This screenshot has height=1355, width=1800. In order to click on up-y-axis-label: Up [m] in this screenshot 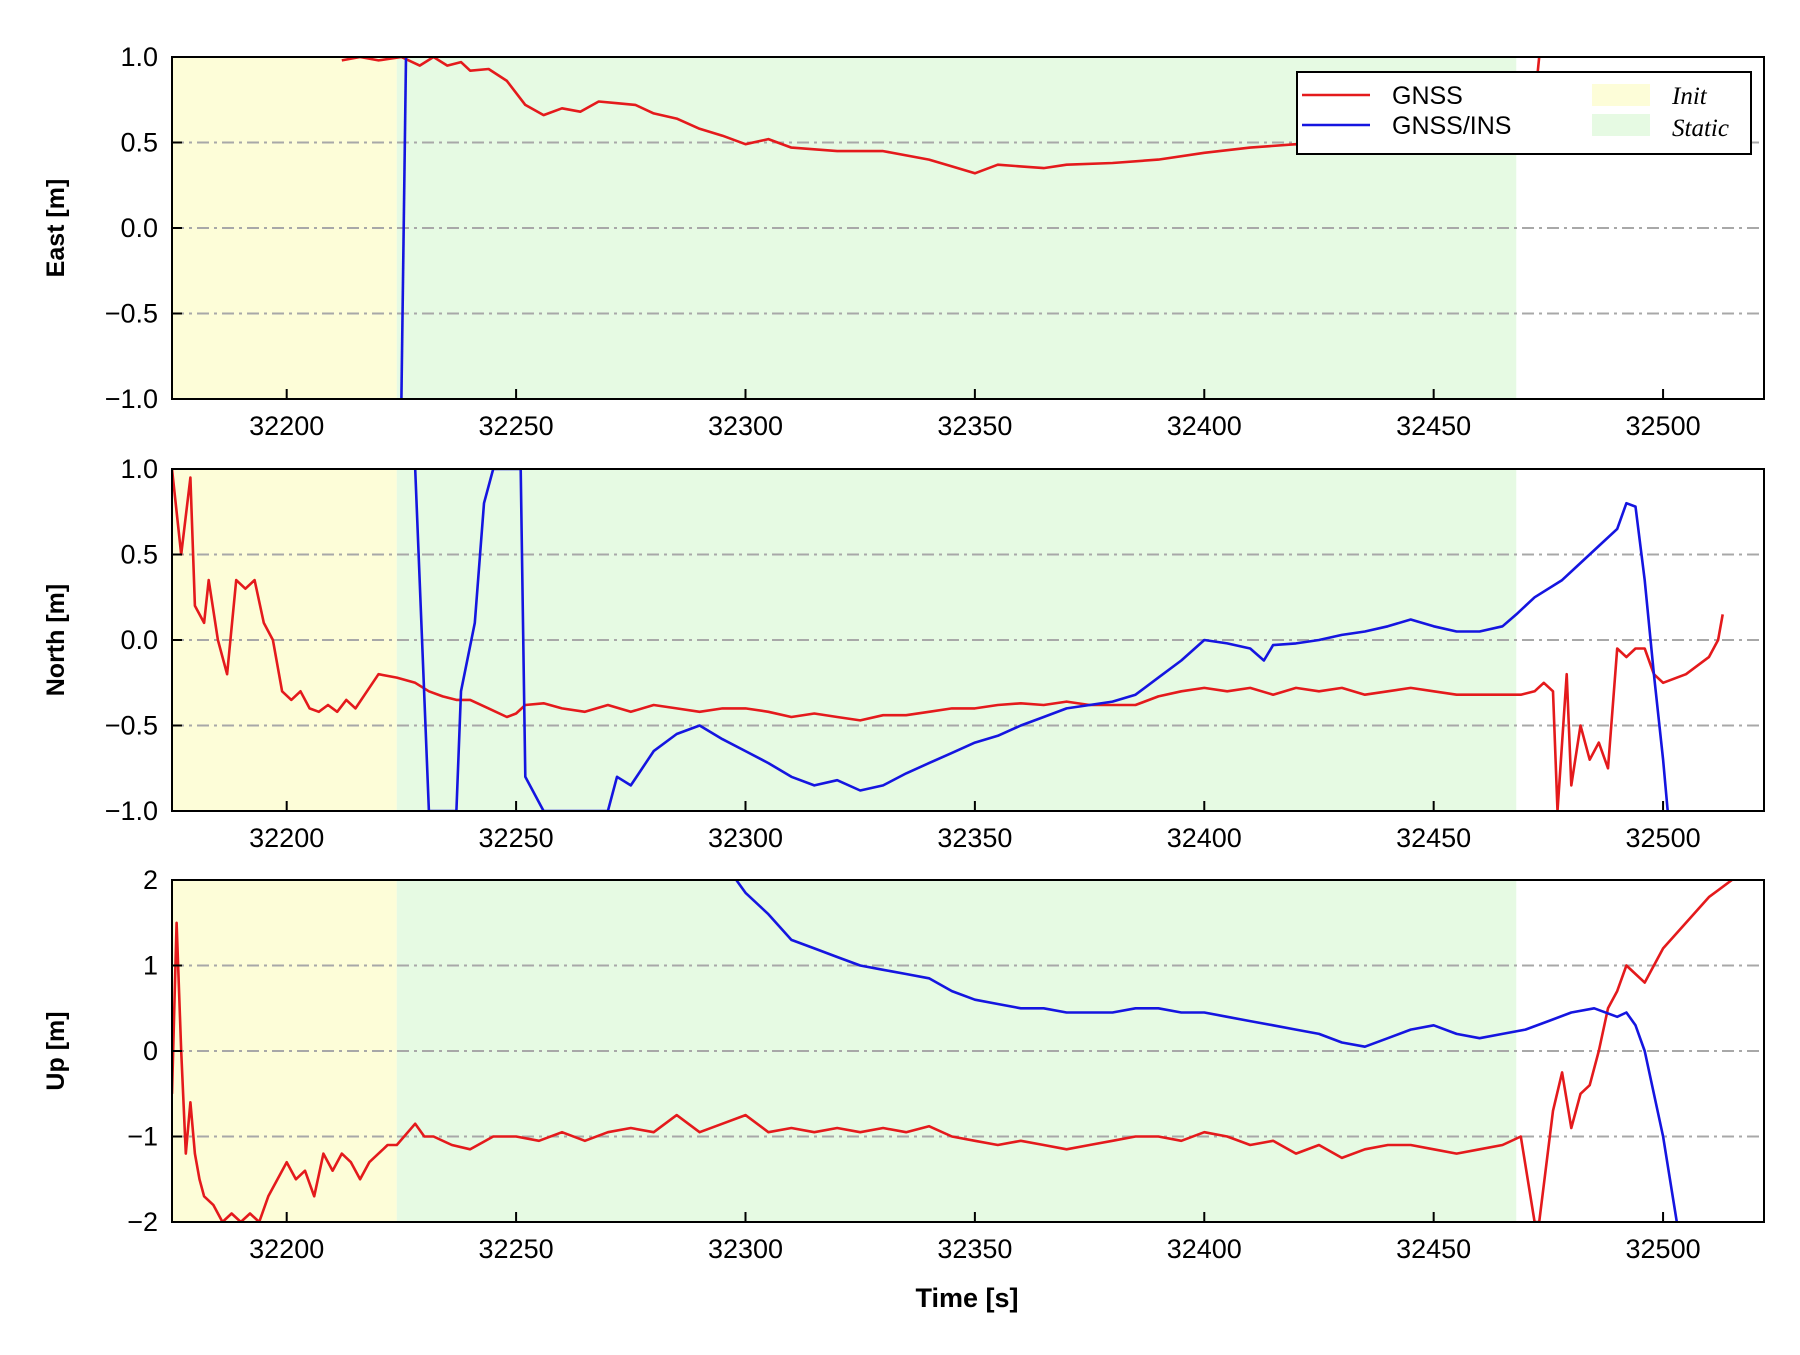, I will do `click(56, 1050)`.